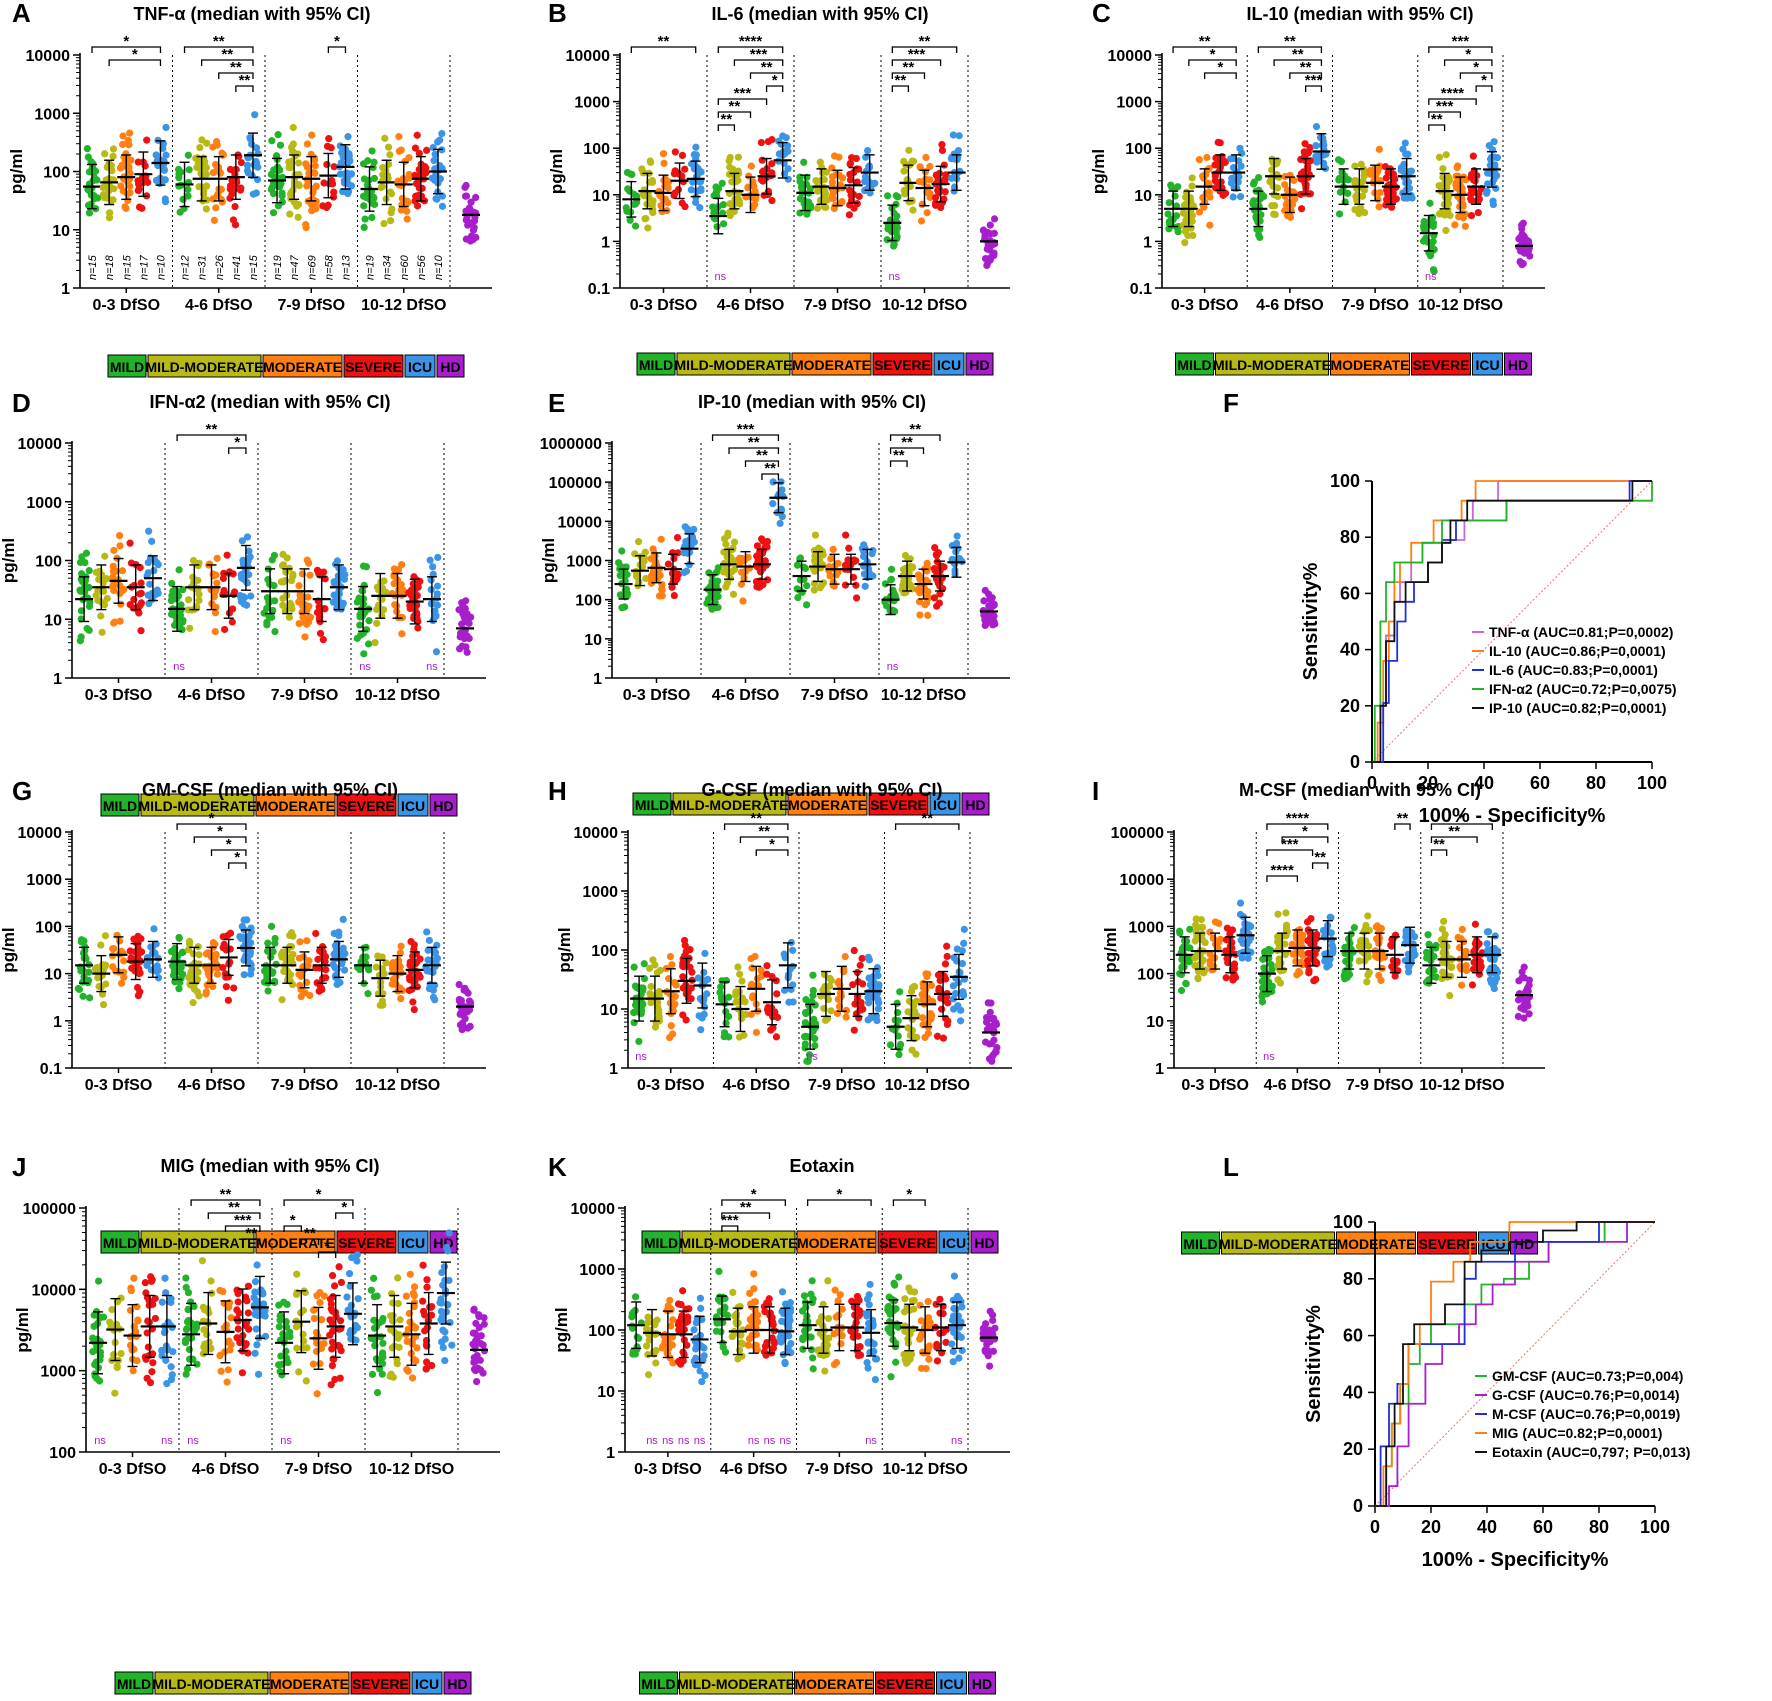 Image resolution: width=1772 pixels, height=1701 pixels. What do you see at coordinates (1290, 305) in the screenshot?
I see `x-group-label: 4-6 DfSO` at bounding box center [1290, 305].